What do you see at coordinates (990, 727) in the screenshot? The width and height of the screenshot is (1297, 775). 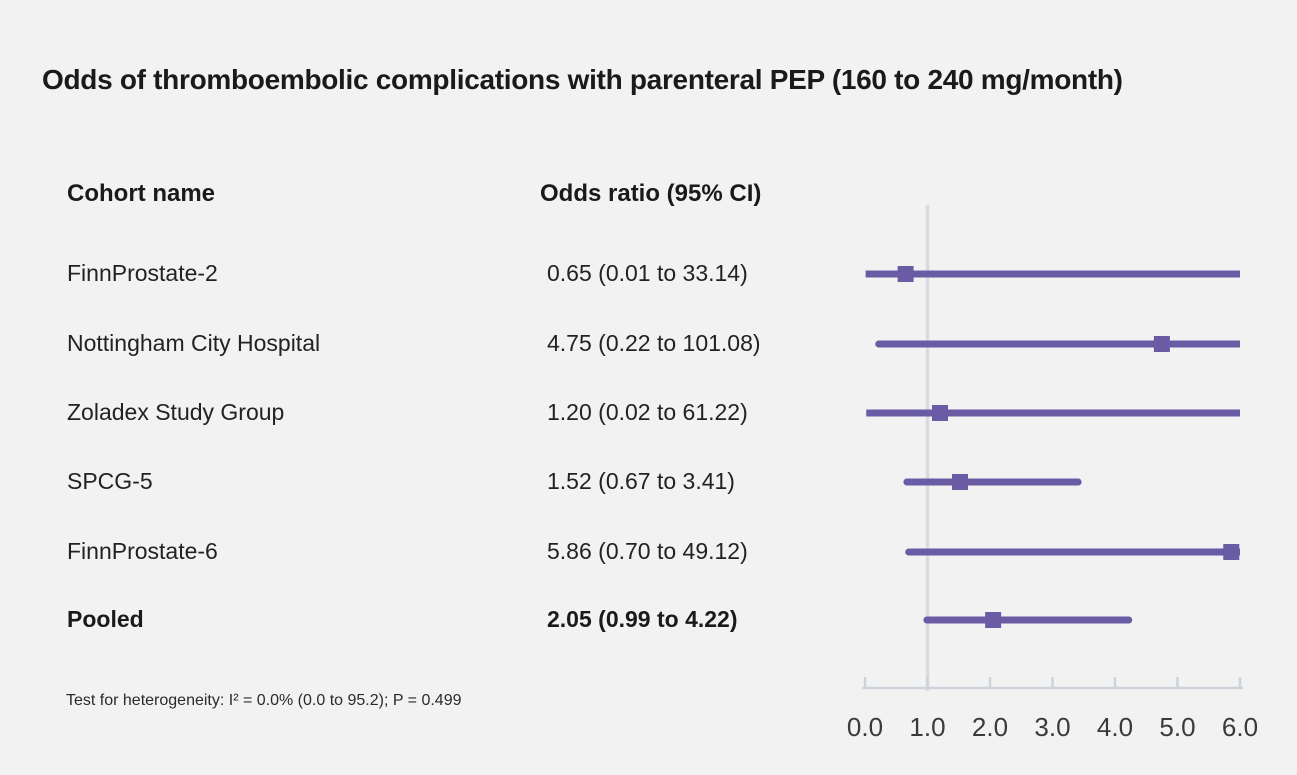 I see `x-tick-label: 2.0` at bounding box center [990, 727].